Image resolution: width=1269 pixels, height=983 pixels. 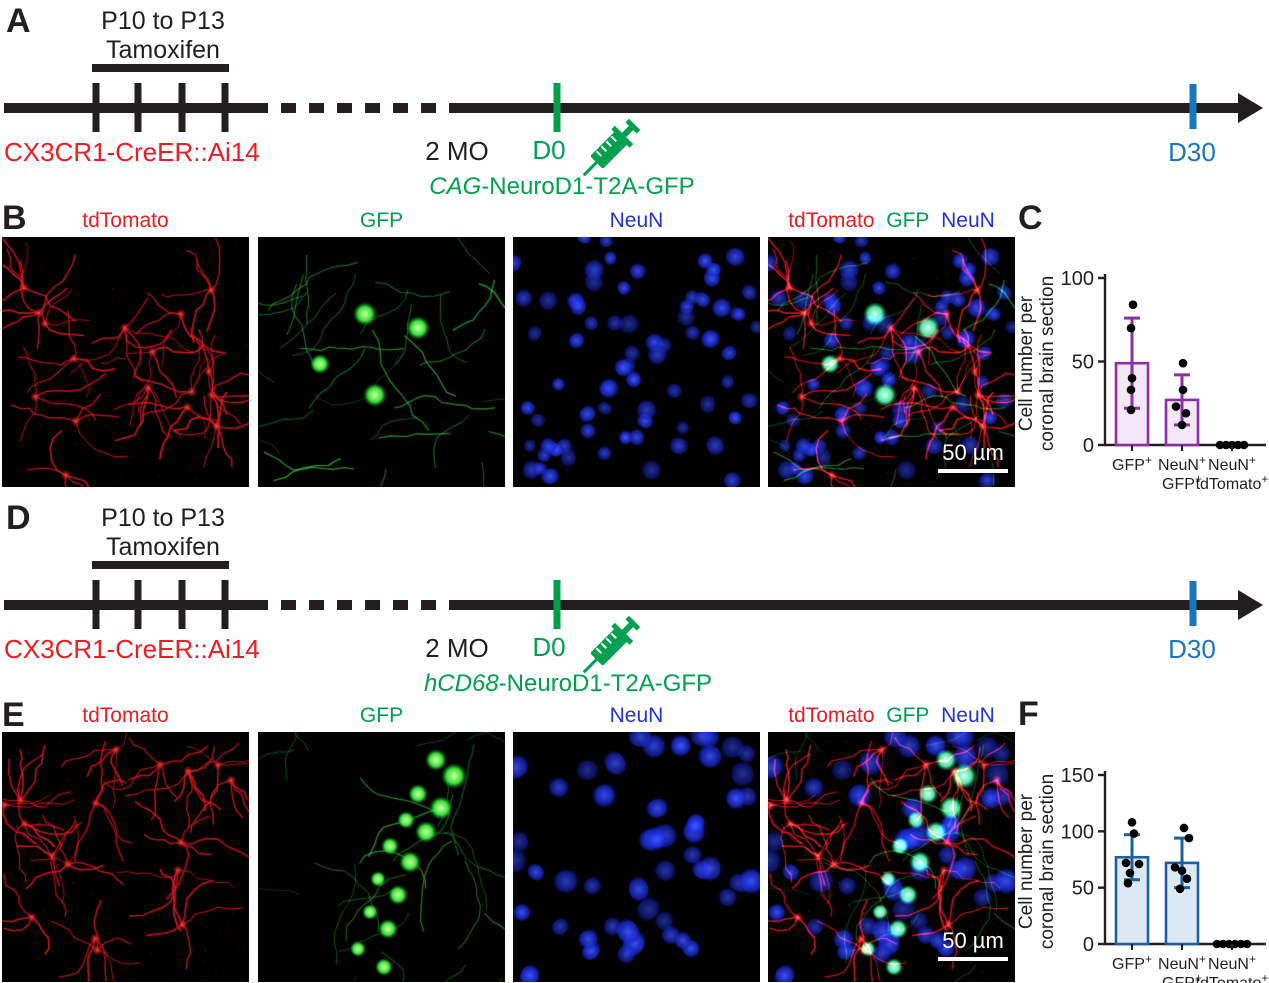 What do you see at coordinates (973, 471) in the screenshot?
I see `scale-bar-B-line` at bounding box center [973, 471].